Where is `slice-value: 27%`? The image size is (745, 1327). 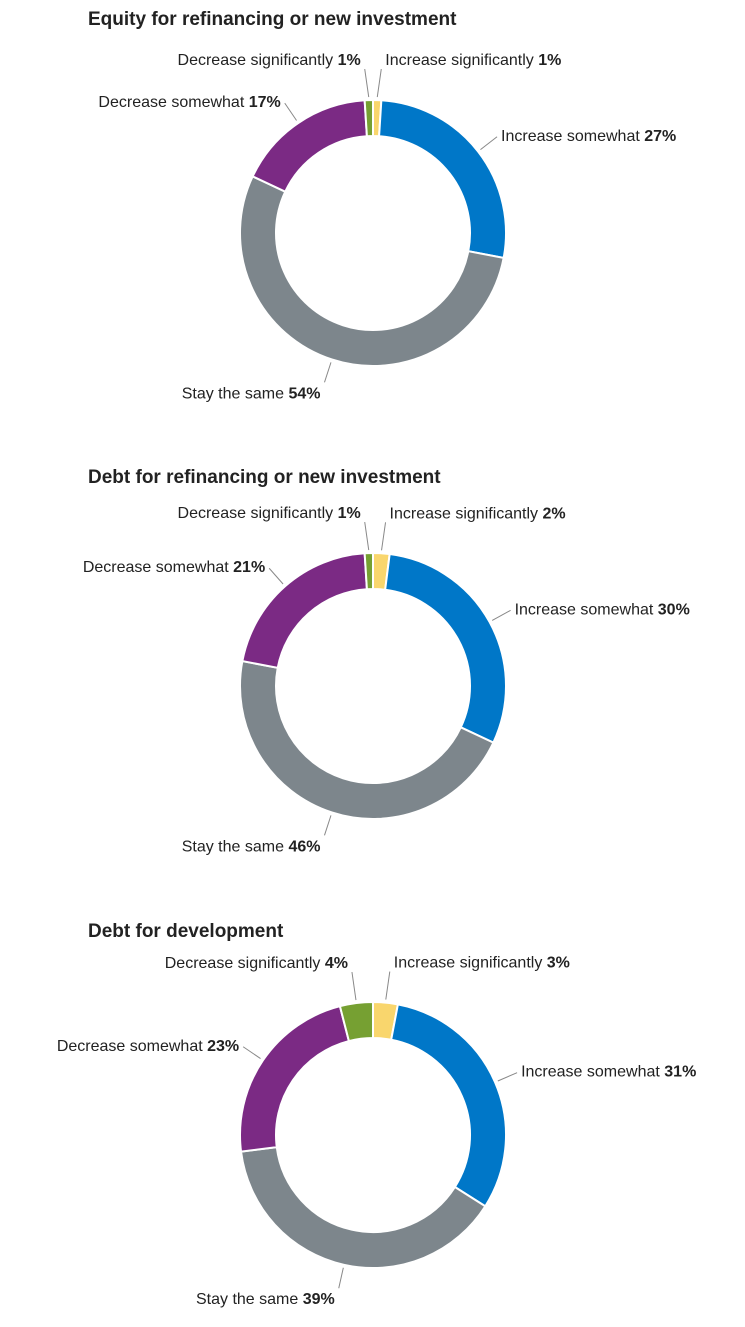
slice-value: 27% is located at coordinates (660, 136).